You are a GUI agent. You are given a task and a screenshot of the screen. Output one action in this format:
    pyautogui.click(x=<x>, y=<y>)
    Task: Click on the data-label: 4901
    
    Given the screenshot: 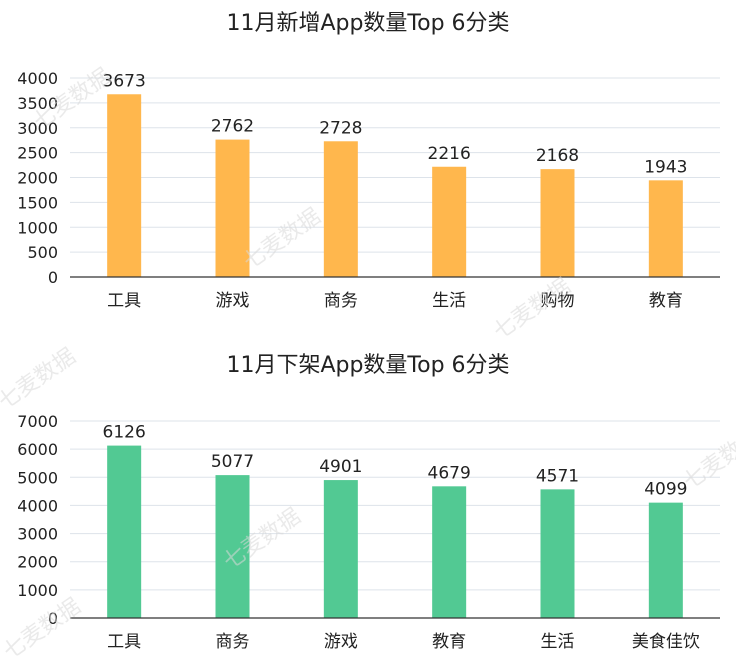 What is the action you would take?
    pyautogui.click(x=340, y=467)
    